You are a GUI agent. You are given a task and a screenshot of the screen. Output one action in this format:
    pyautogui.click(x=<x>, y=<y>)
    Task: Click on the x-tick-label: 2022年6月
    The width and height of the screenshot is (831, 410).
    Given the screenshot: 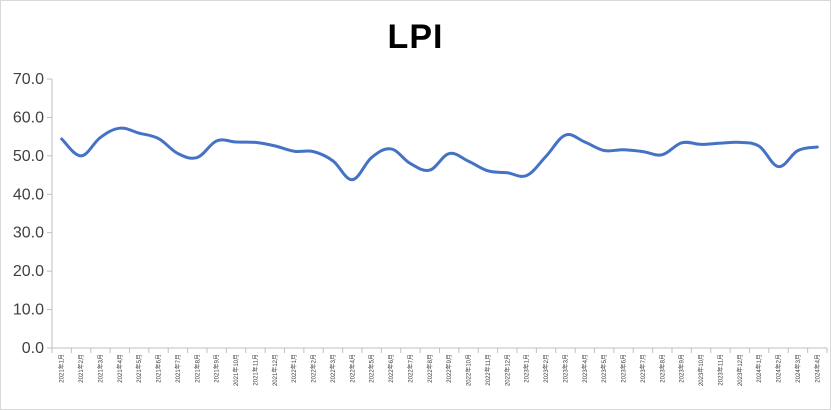 What is the action you would take?
    pyautogui.click(x=391, y=368)
    